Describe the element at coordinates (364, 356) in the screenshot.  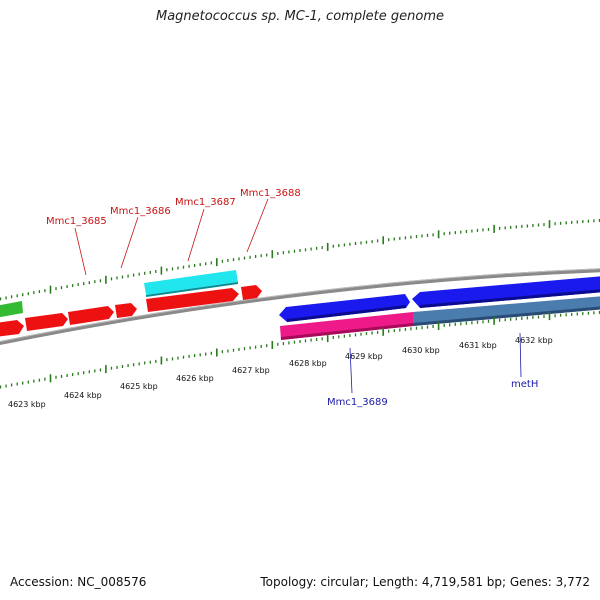
I see `kbp-label: 4629 kbp` at that location.